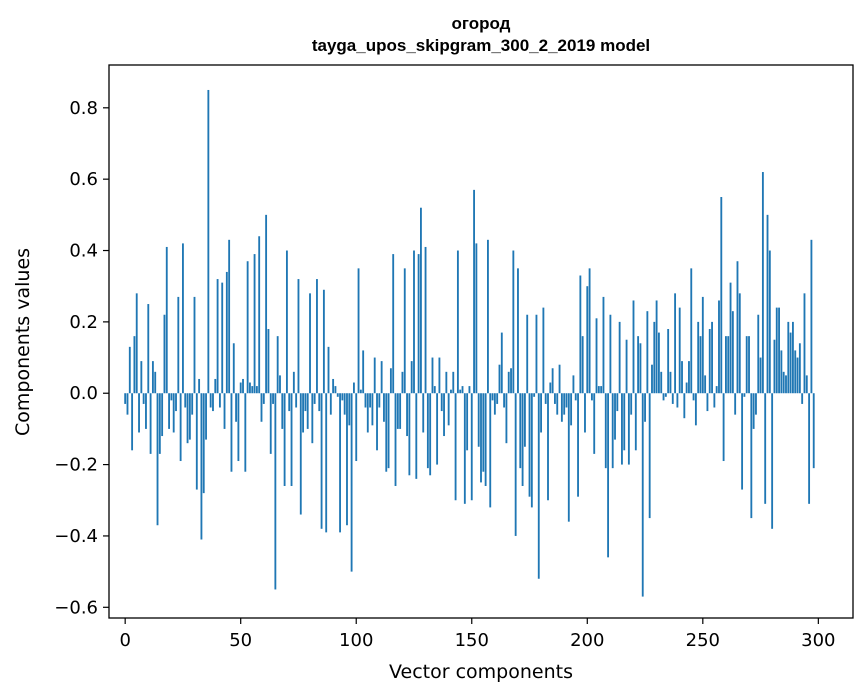  I want to click on y-axis-label: Components values, so click(23, 342).